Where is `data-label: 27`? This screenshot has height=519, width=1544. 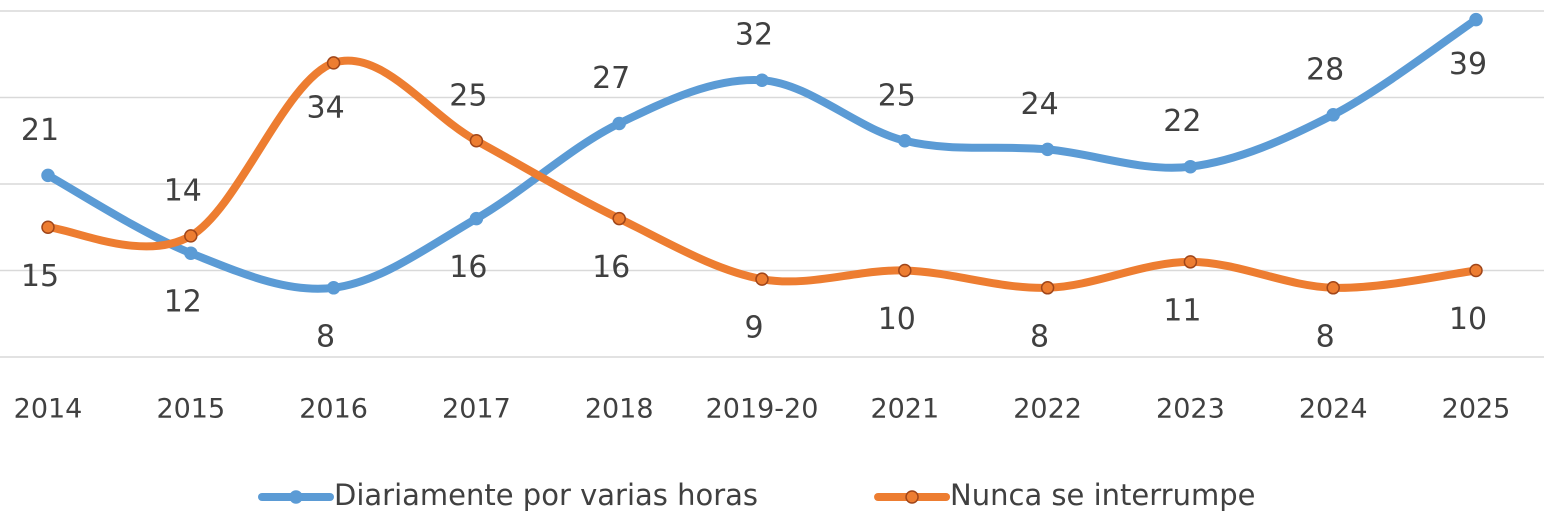
data-label: 27 is located at coordinates (611, 78).